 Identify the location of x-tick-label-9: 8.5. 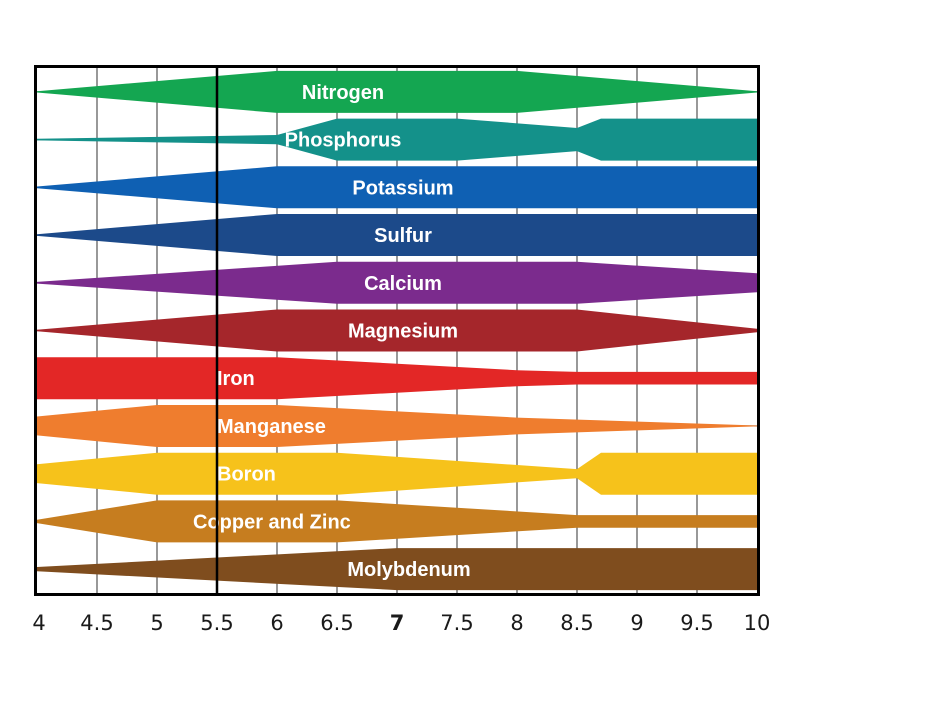
(576, 623).